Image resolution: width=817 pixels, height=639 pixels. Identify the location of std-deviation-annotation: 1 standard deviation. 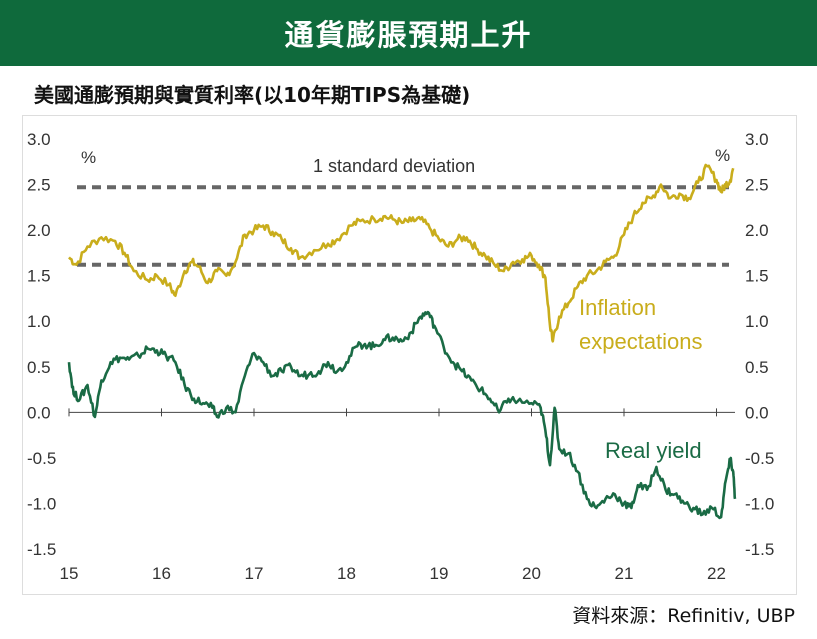
(394, 166).